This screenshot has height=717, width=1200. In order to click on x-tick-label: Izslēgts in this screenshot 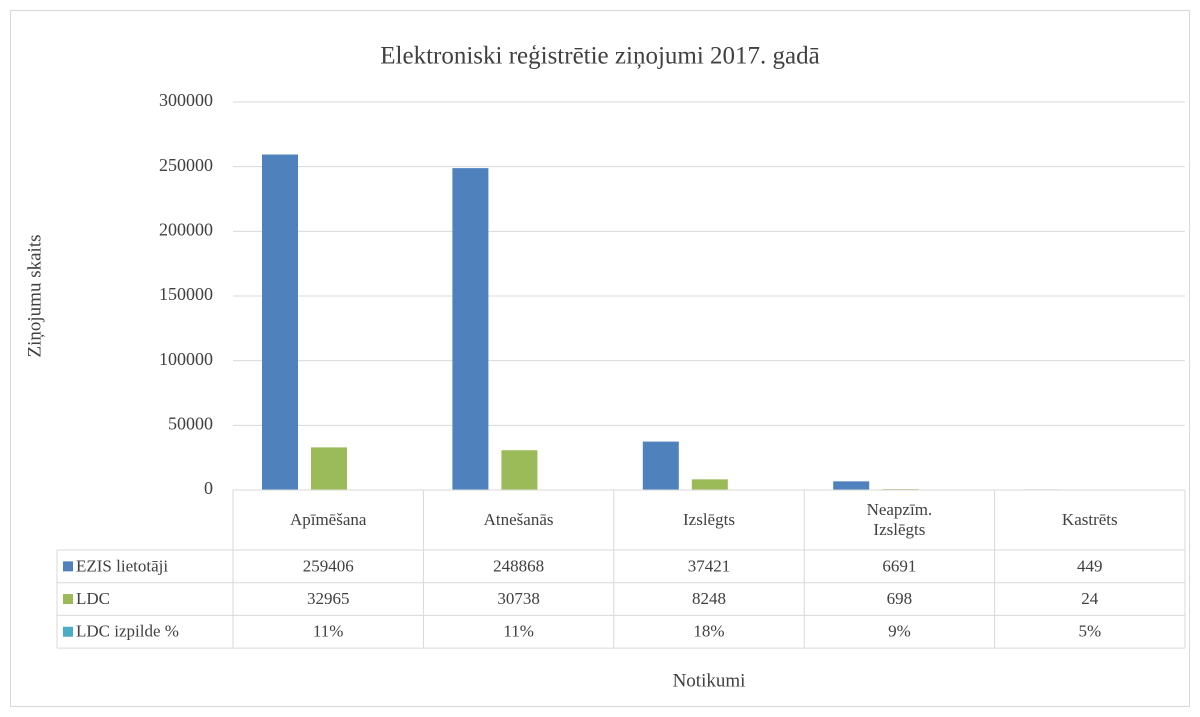, I will do `click(709, 519)`.